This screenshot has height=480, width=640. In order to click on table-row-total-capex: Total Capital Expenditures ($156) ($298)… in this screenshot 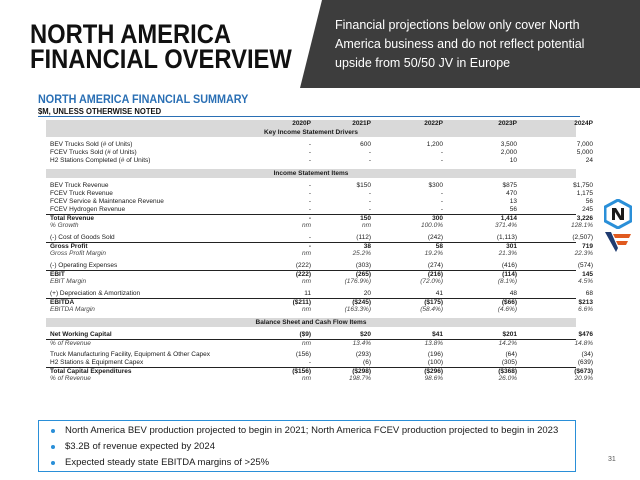, I will do `click(319, 371)`.